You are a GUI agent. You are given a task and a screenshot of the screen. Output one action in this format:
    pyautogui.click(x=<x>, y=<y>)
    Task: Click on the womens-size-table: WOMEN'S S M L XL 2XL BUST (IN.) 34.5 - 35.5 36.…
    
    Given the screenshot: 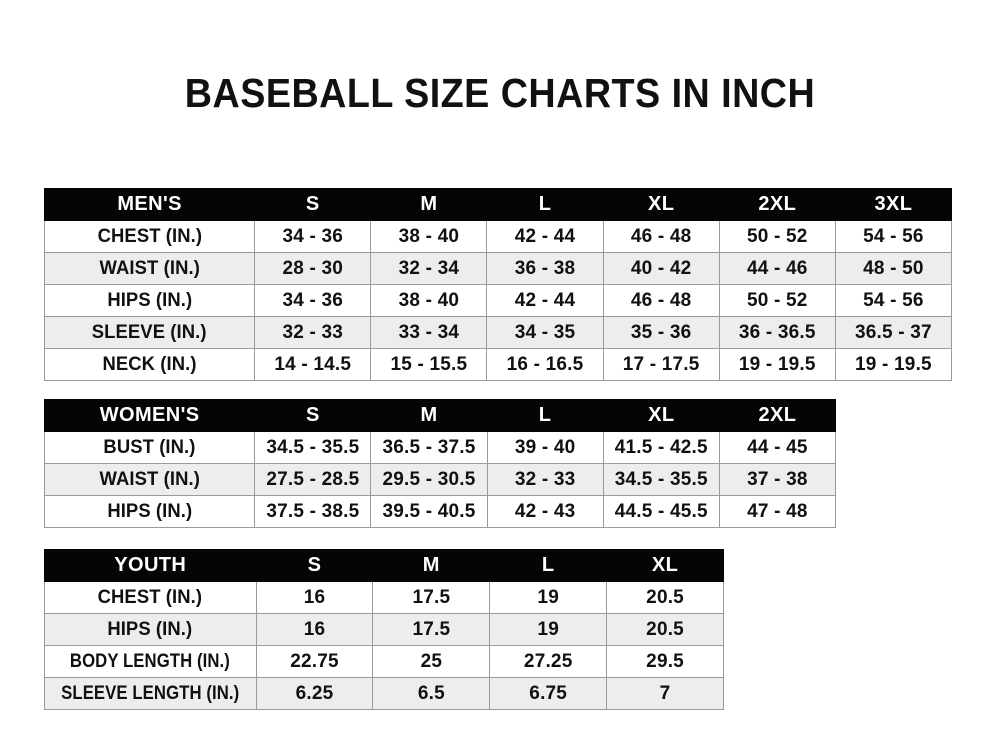 What is the action you would take?
    pyautogui.click(x=440, y=463)
    